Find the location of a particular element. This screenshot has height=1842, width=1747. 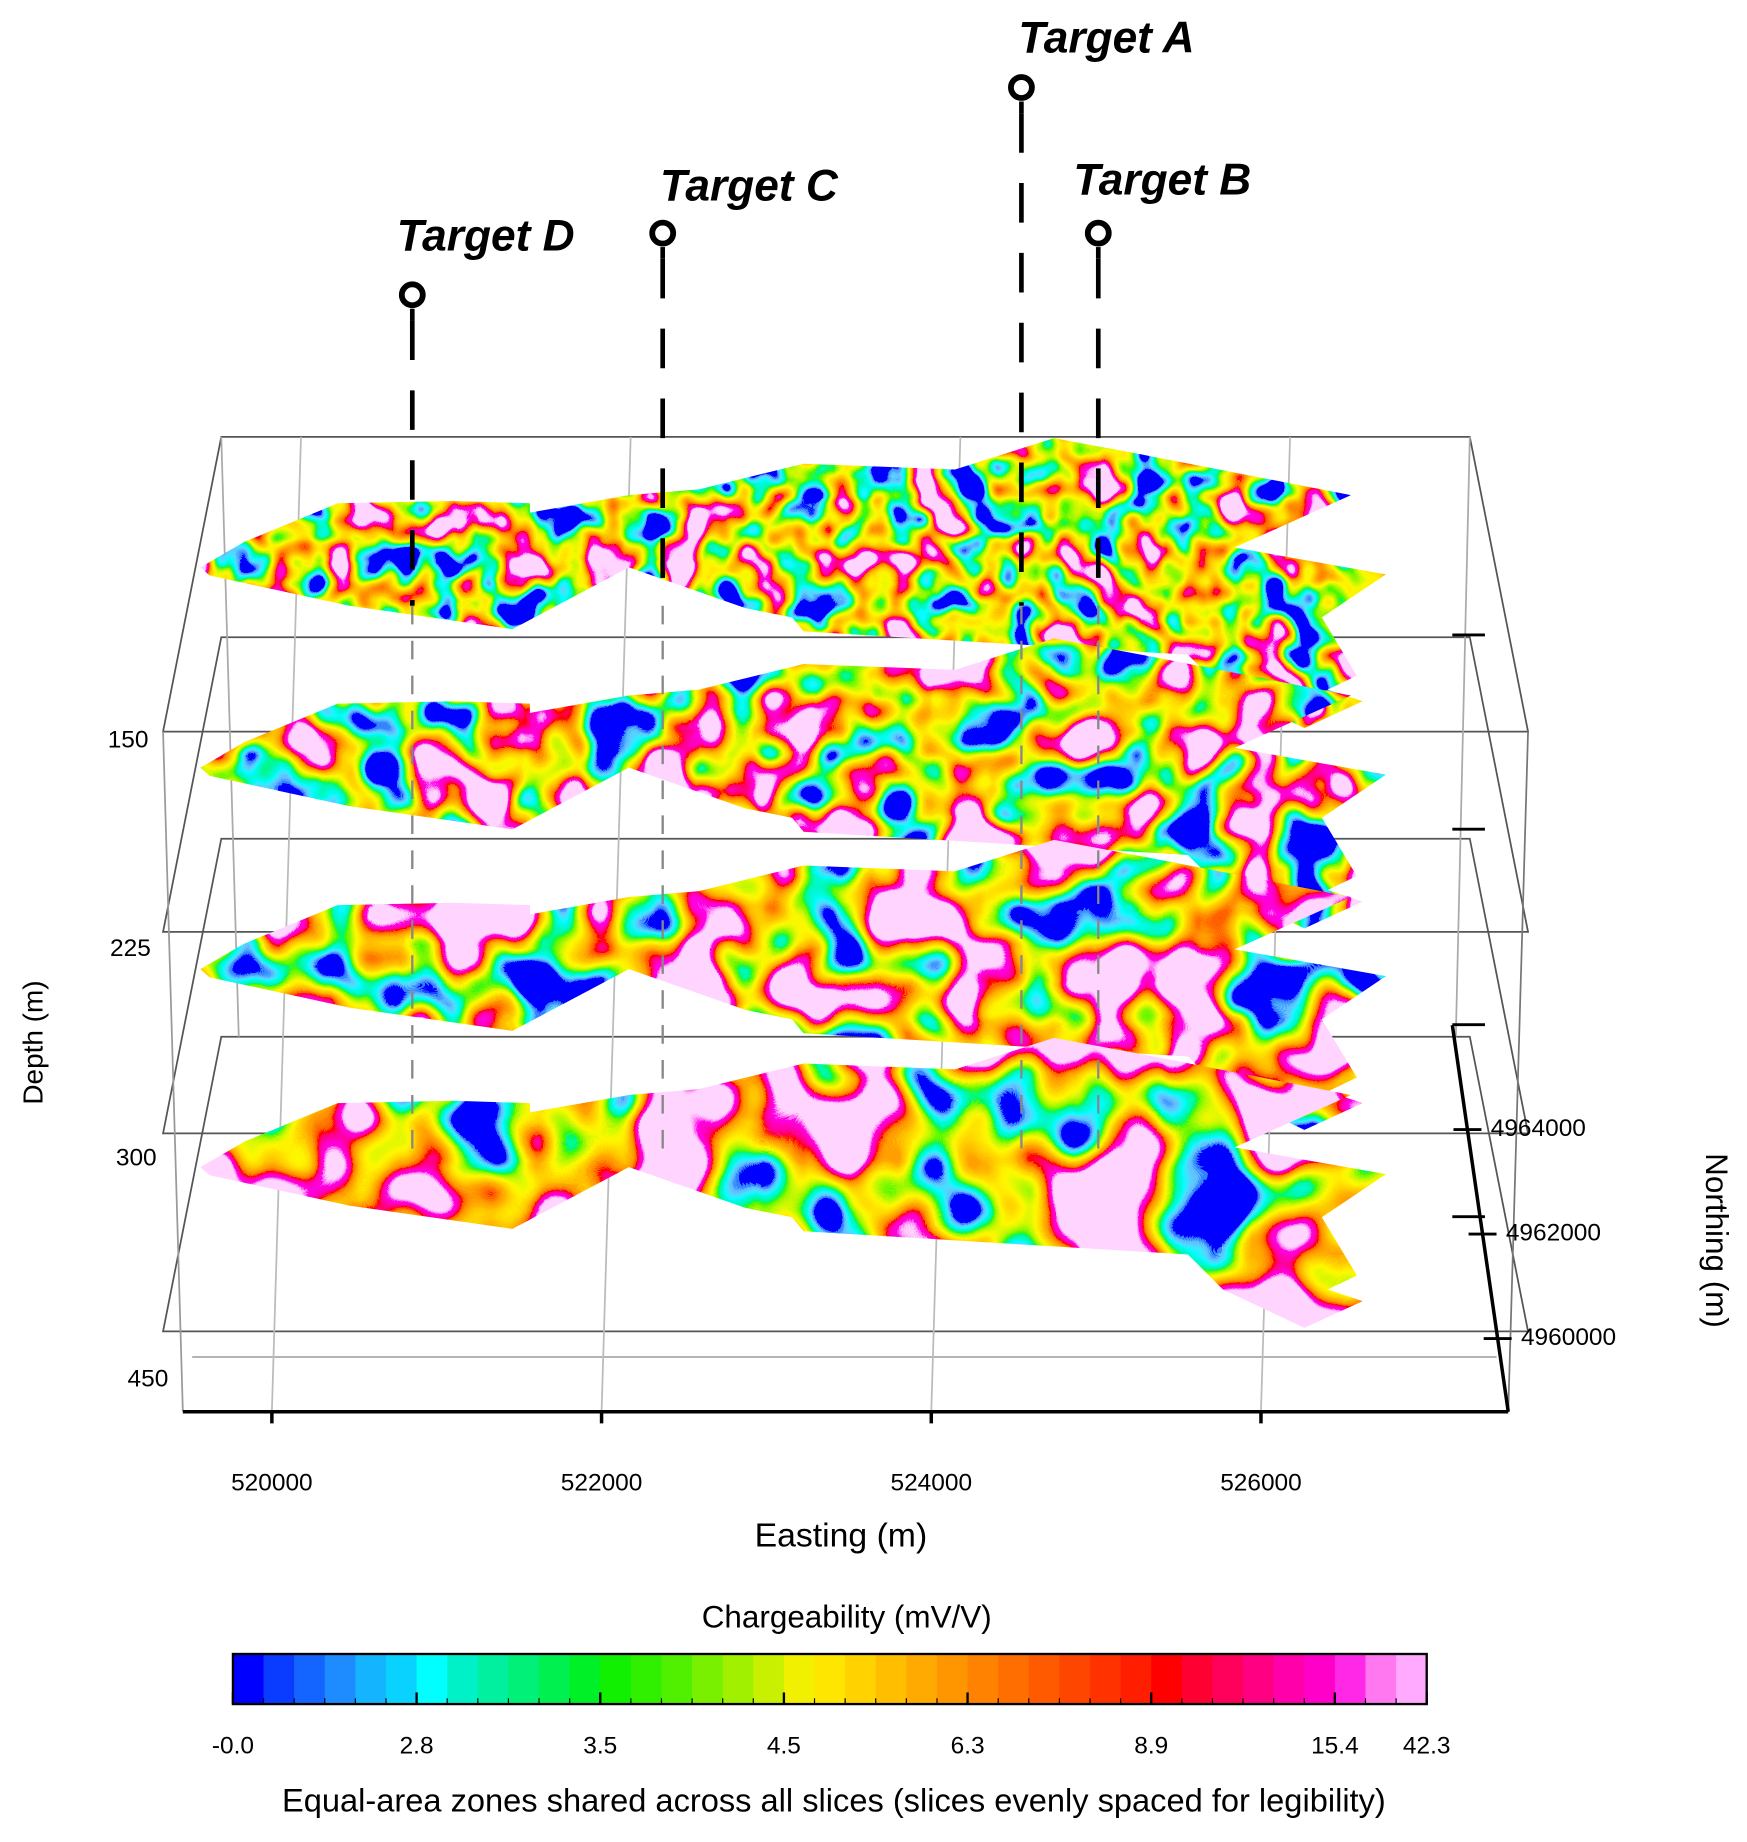

x-axis-label: Easting (m) is located at coordinates (841, 1535).